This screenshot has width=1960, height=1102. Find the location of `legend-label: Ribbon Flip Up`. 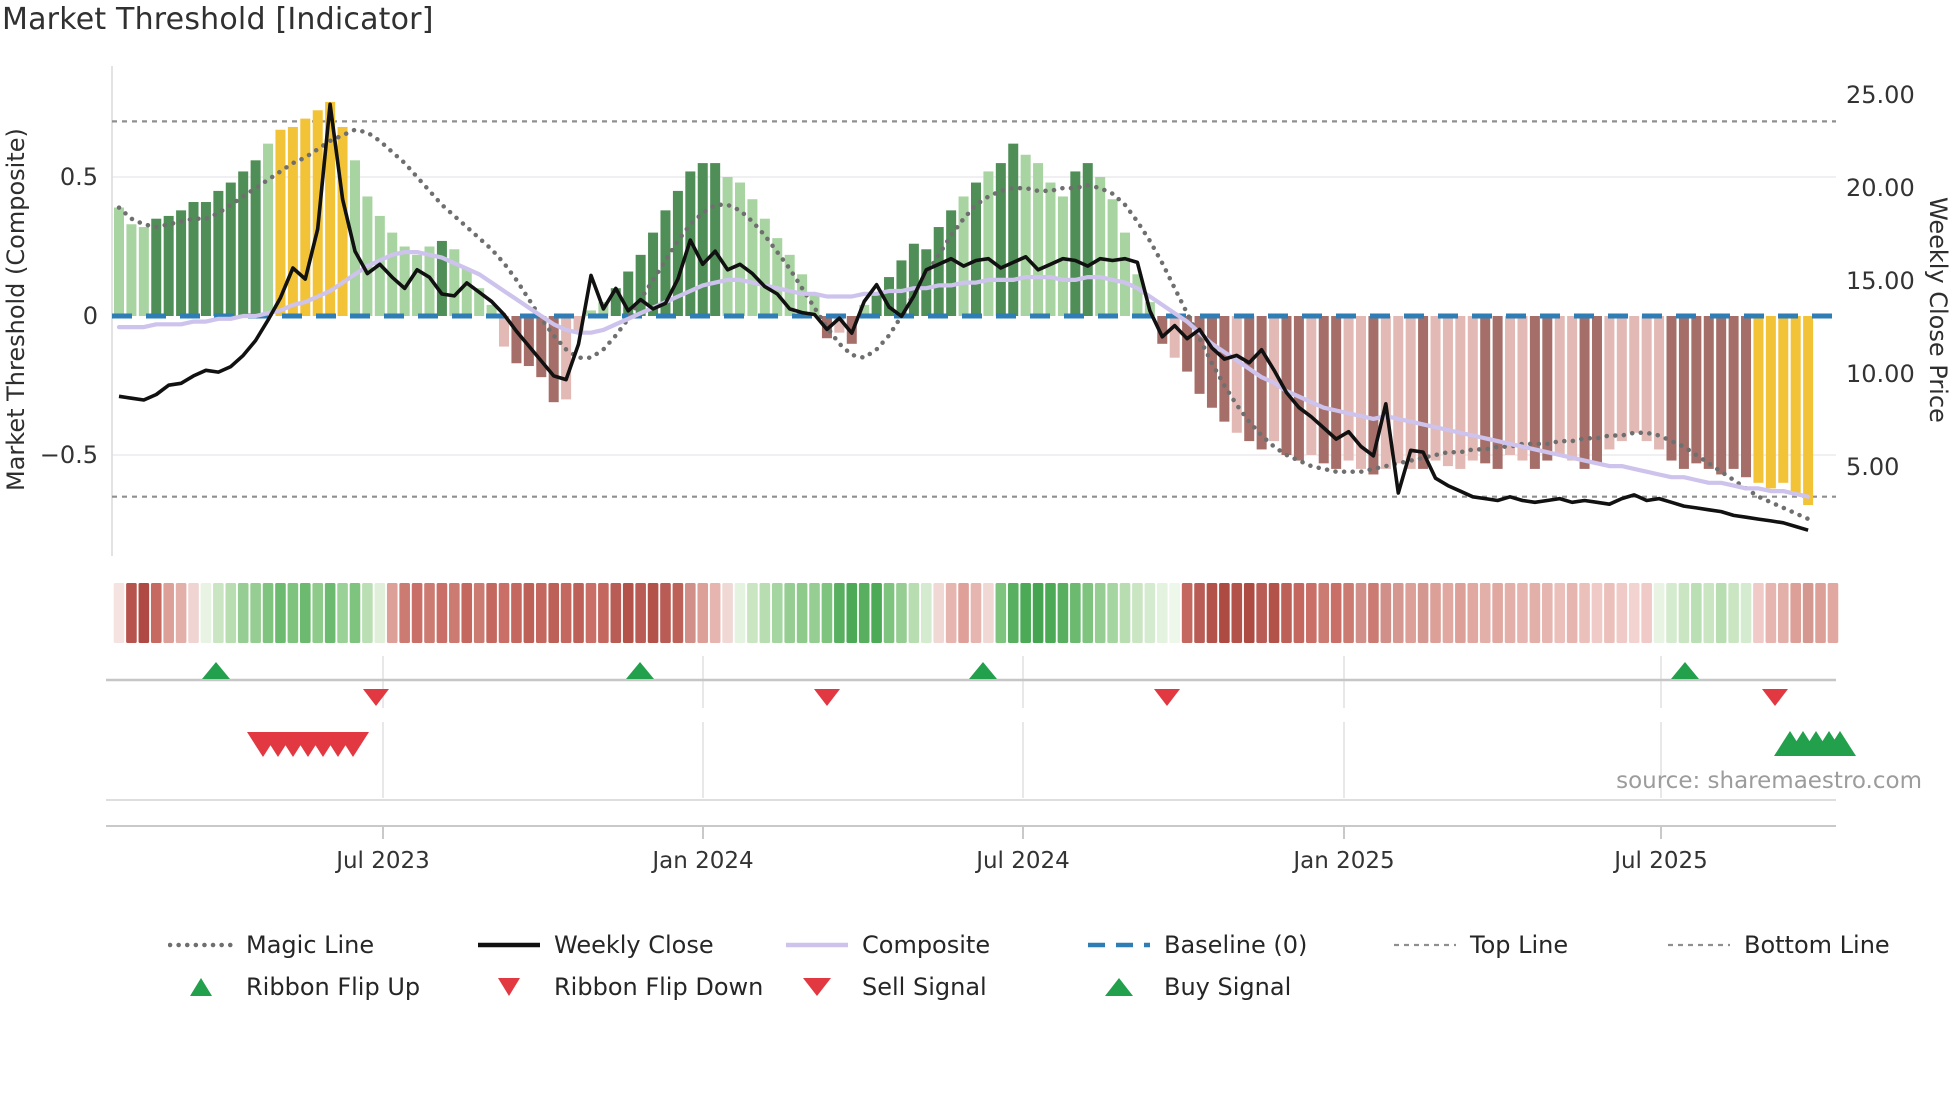

legend-label: Ribbon Flip Up is located at coordinates (333, 987).